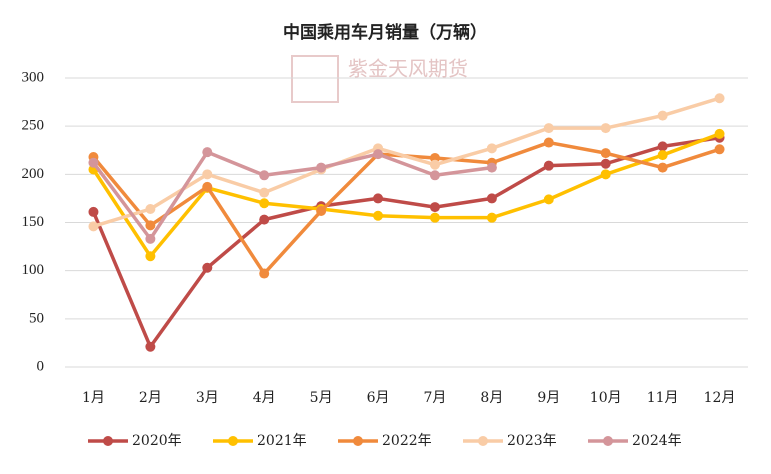 This screenshot has height=474, width=771. I want to click on series-line, so click(292, 195).